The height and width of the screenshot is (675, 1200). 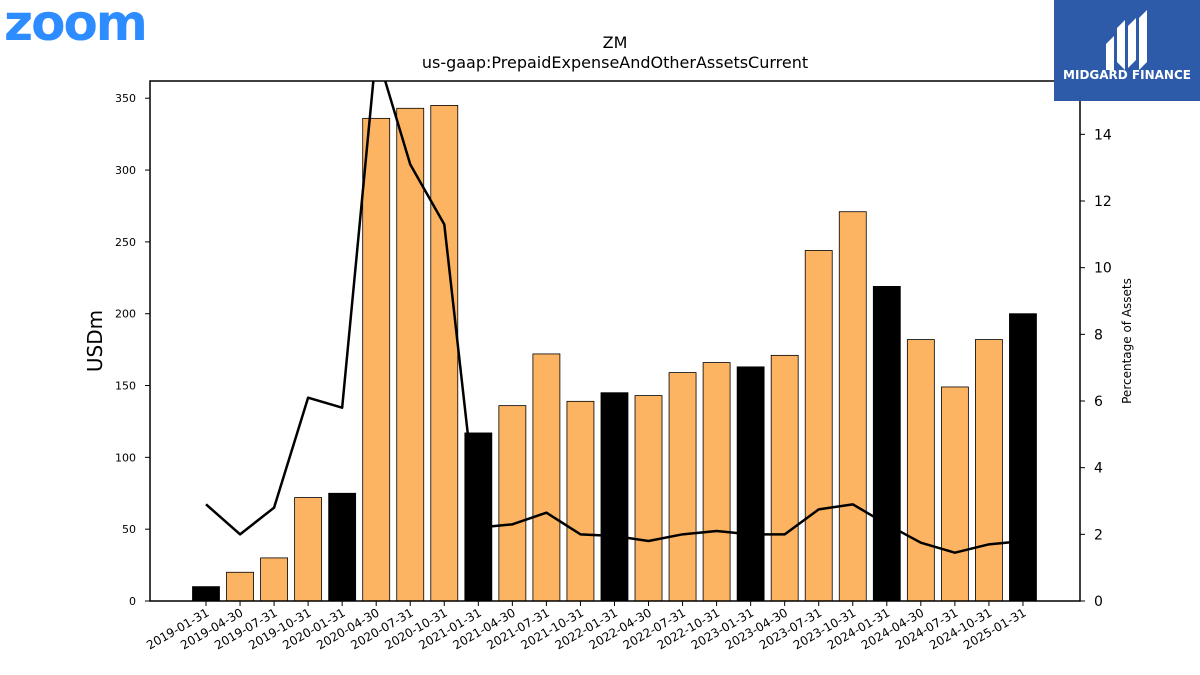 What do you see at coordinates (132, 601) in the screenshot?
I see `y-tick-label: 0` at bounding box center [132, 601].